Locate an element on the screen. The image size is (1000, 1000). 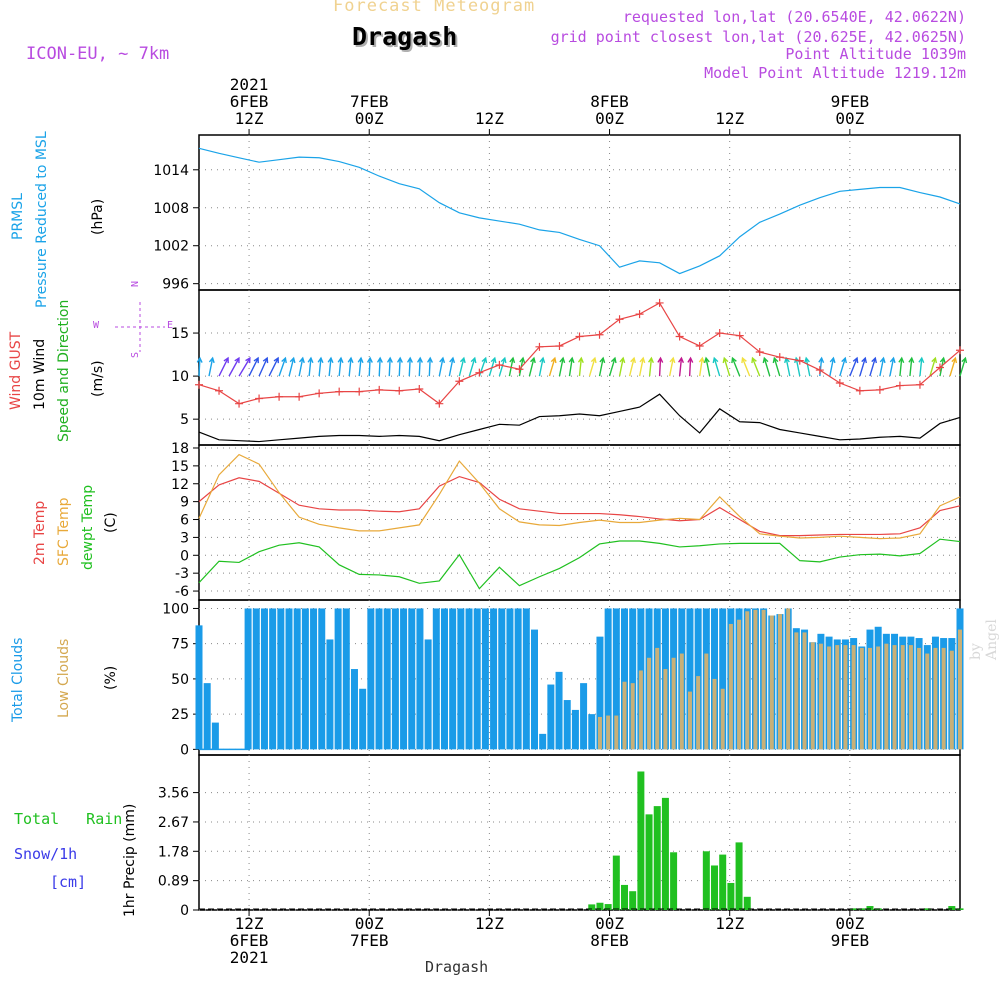
temp-2m-label: 2m Temp is located at coordinates (40, 532).